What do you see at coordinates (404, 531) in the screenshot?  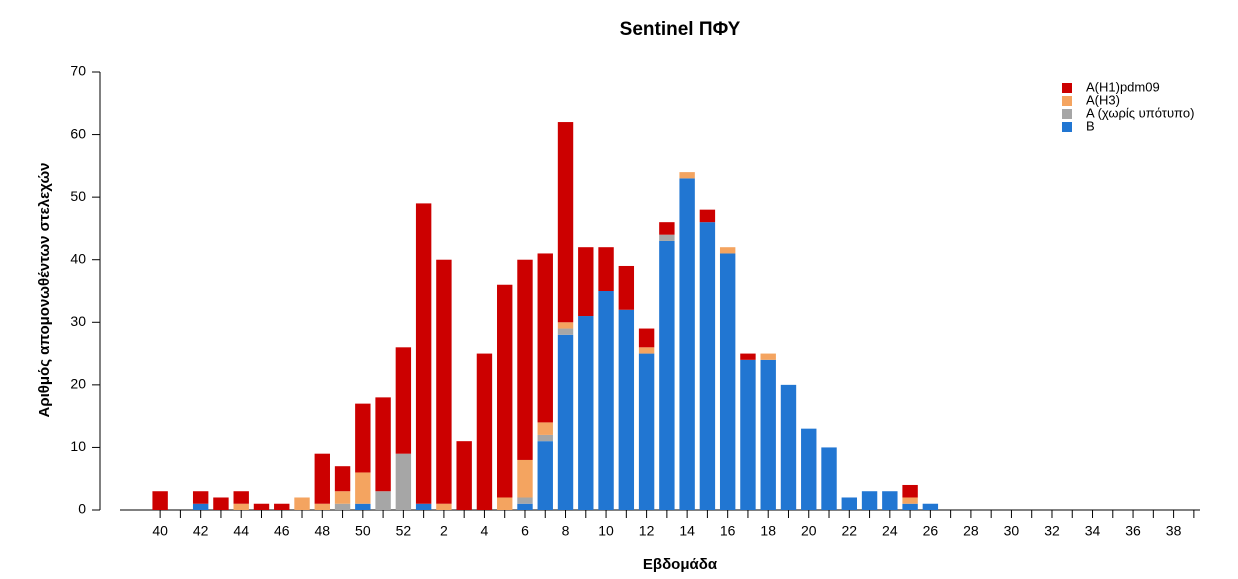 I see `x-tick-label: 52` at bounding box center [404, 531].